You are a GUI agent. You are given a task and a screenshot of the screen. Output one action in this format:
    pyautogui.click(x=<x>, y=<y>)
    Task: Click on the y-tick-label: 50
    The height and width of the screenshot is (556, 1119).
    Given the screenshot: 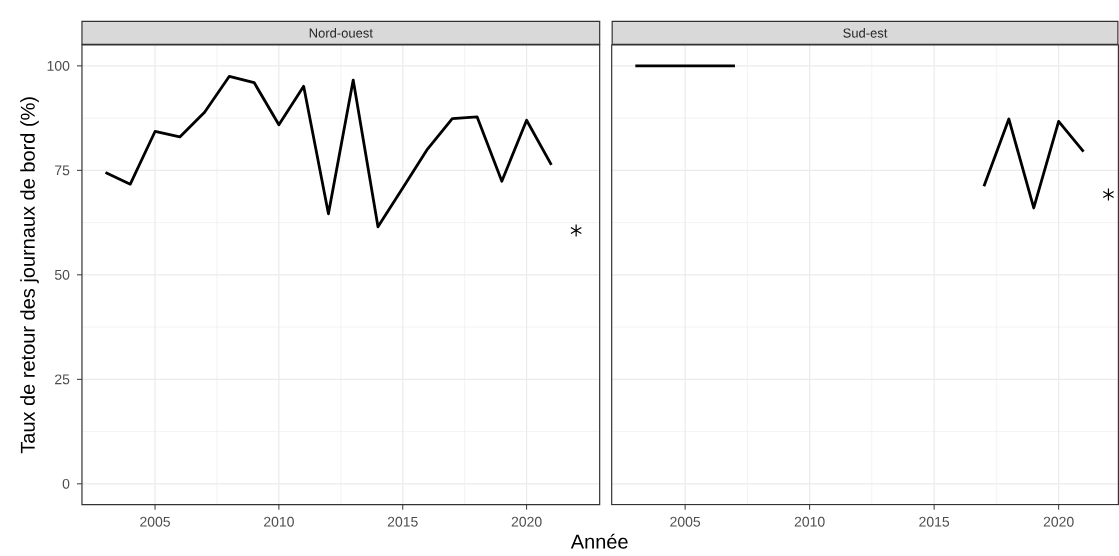 What is the action you would take?
    pyautogui.click(x=62, y=275)
    